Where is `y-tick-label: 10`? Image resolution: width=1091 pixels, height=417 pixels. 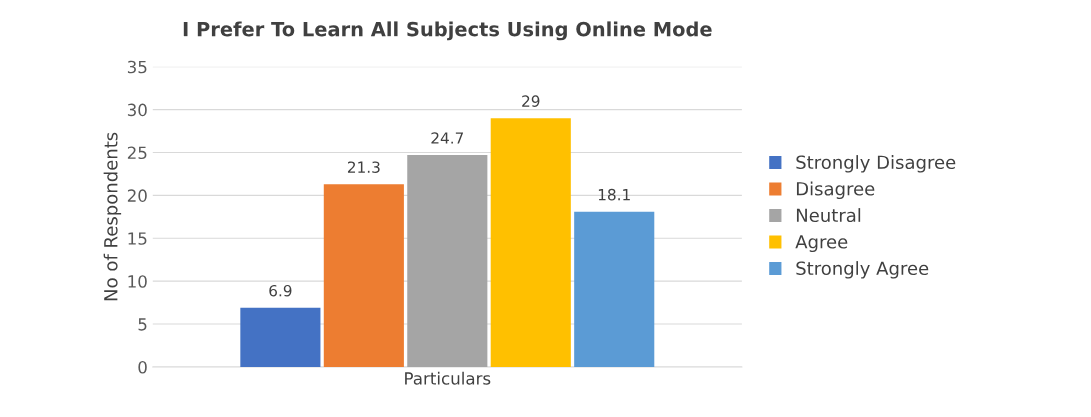 y-tick-label: 10 is located at coordinates (137, 281).